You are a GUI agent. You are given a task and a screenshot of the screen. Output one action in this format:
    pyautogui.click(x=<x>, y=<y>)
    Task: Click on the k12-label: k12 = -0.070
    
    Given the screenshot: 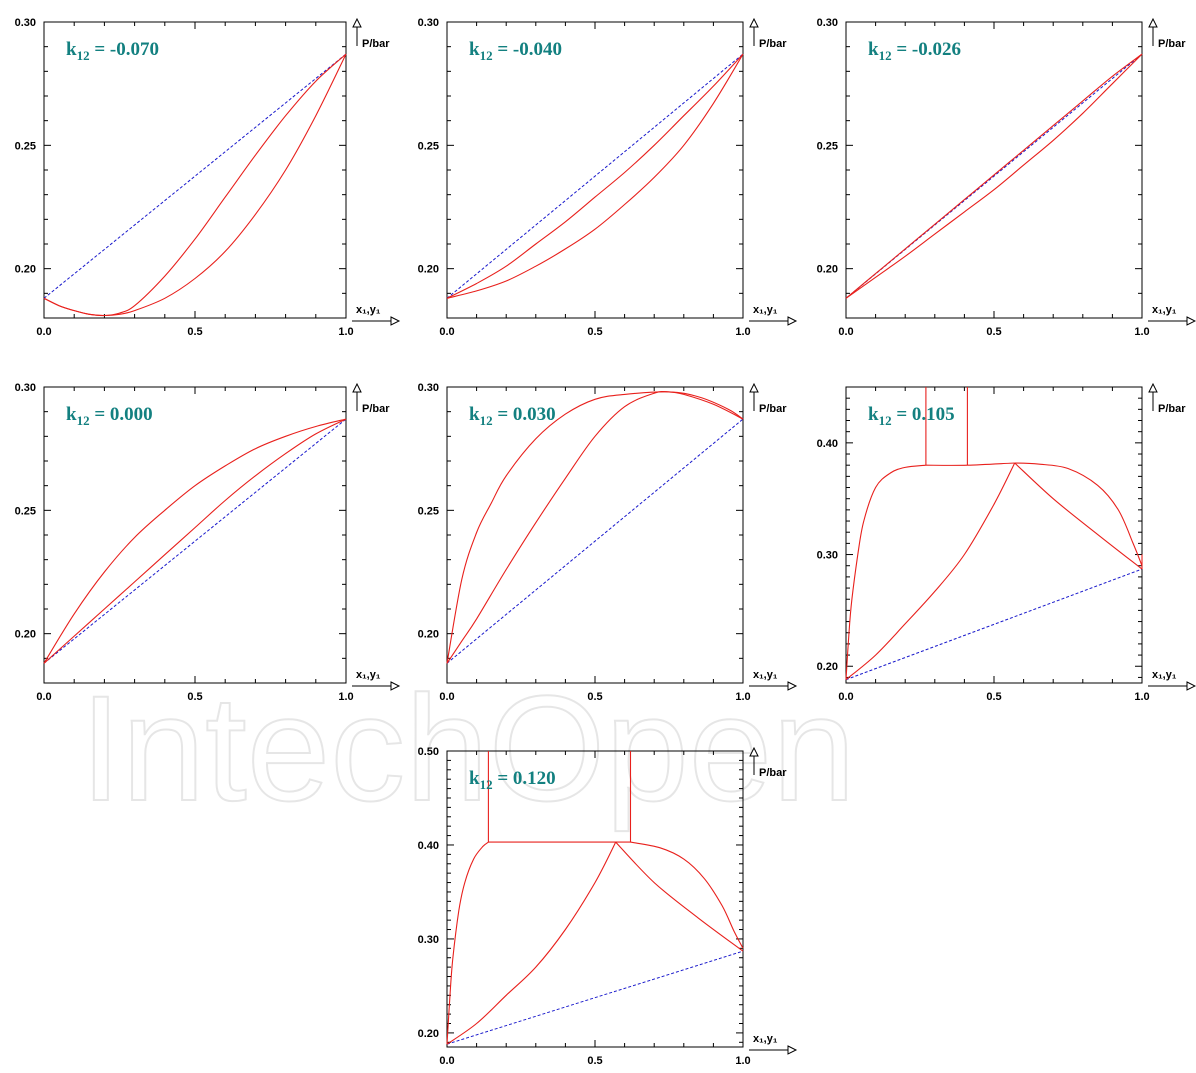 What is the action you would take?
    pyautogui.click(x=112, y=51)
    